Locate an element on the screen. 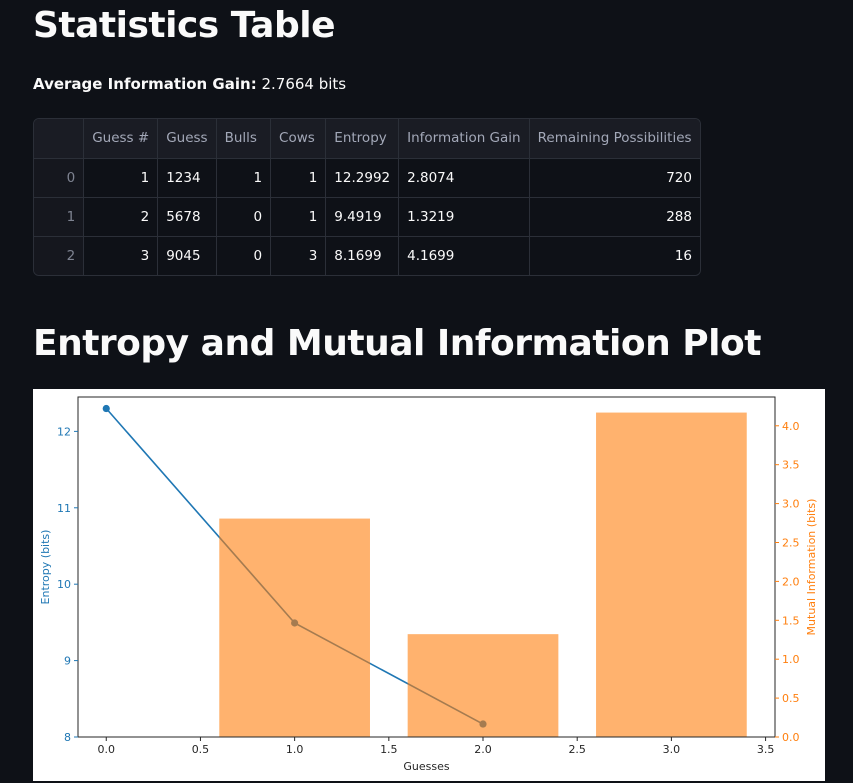 This screenshot has width=853, height=783. column-header-information-gain: Information Gain is located at coordinates (464, 139).